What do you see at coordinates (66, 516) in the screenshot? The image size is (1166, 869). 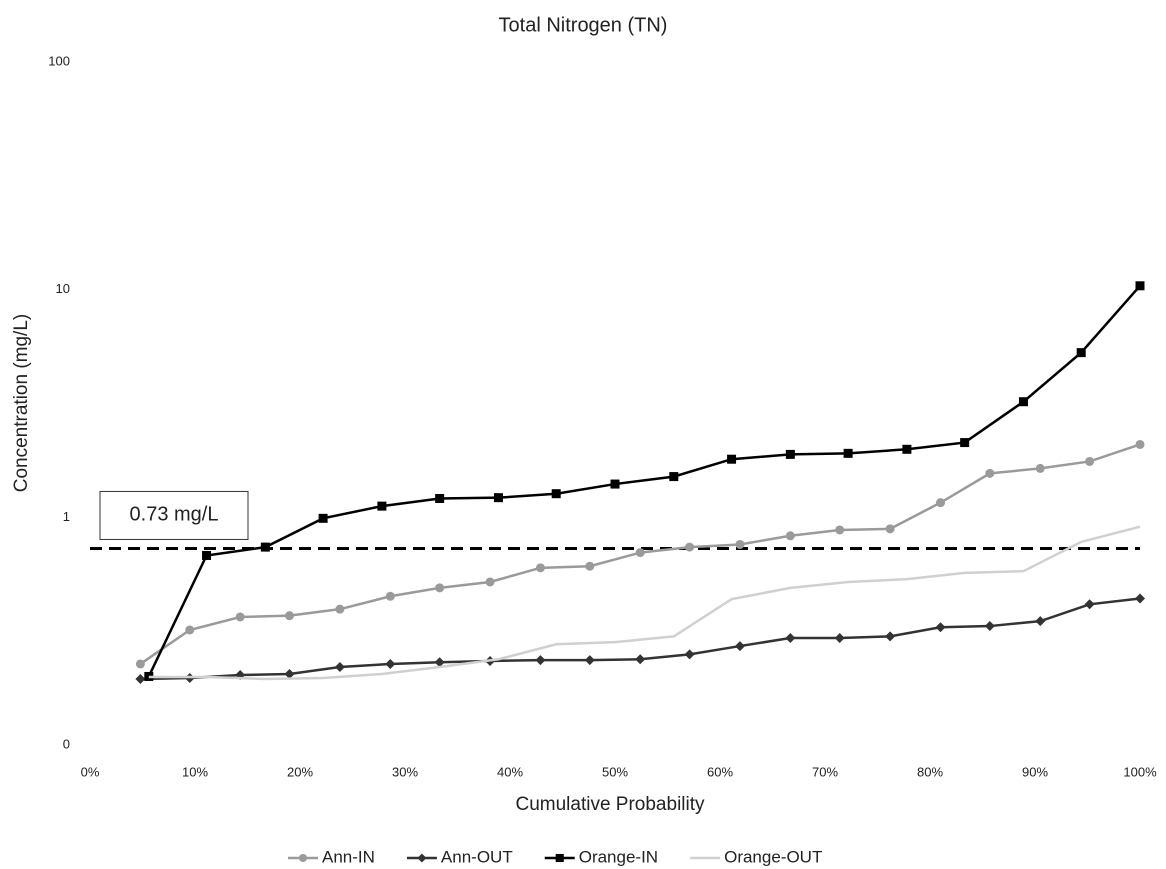 I see `y-tick-label: 1` at bounding box center [66, 516].